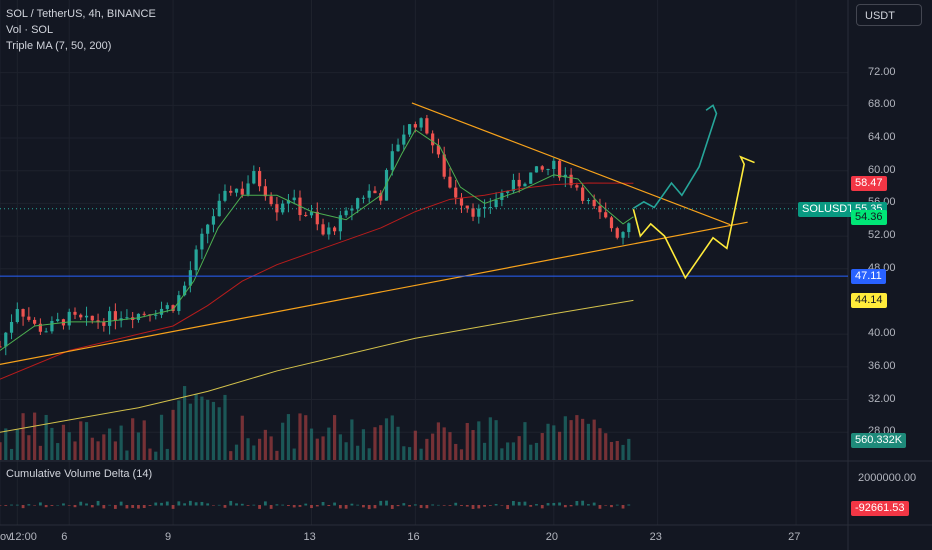 Image resolution: width=932 pixels, height=550 pixels. What do you see at coordinates (79, 474) in the screenshot?
I see `cvd-legend: Cumulative Volume Delta (14)` at bounding box center [79, 474].